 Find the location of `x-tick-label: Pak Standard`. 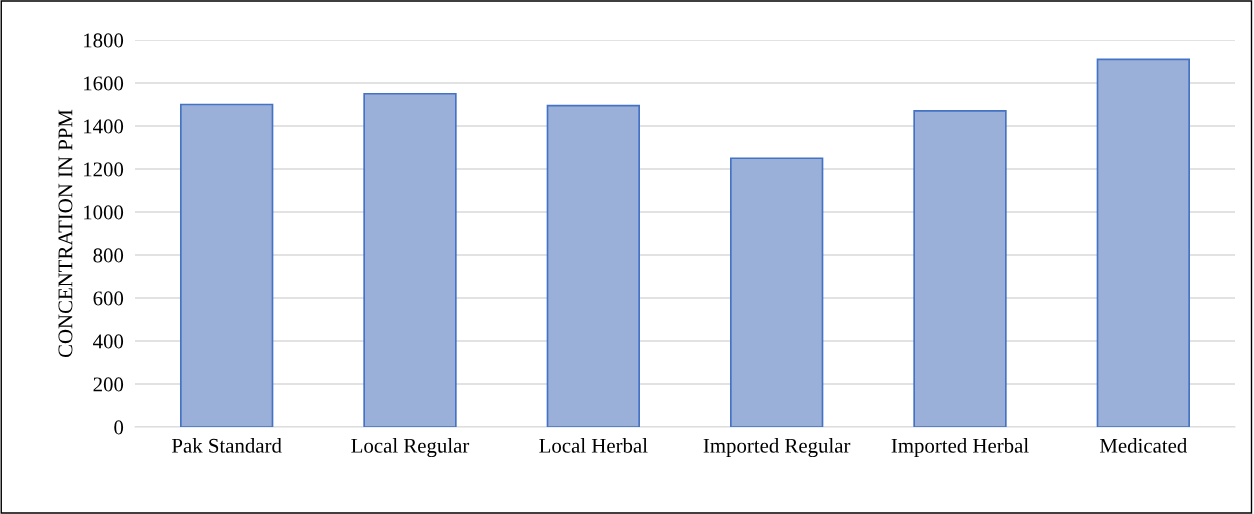

x-tick-label: Pak Standard is located at coordinates (227, 445).